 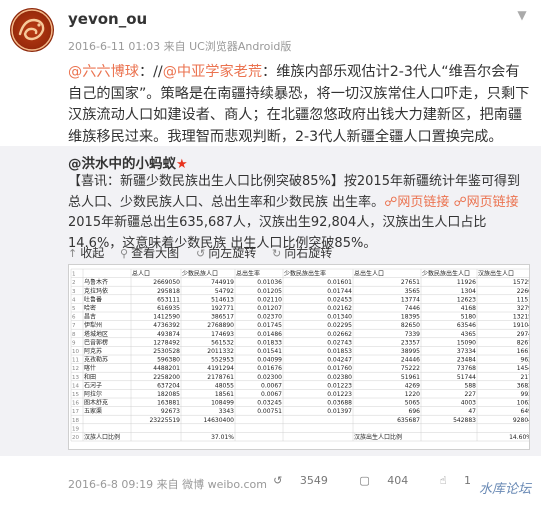 I want to click on table-cell: 0.02295, so click(x=339, y=325).